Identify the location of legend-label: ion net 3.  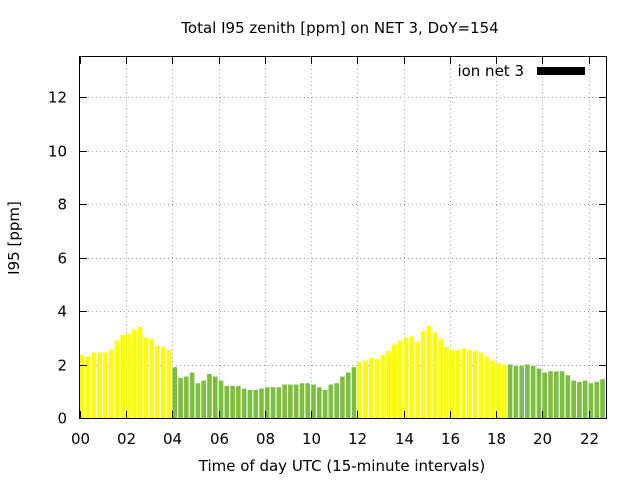
(490, 71).